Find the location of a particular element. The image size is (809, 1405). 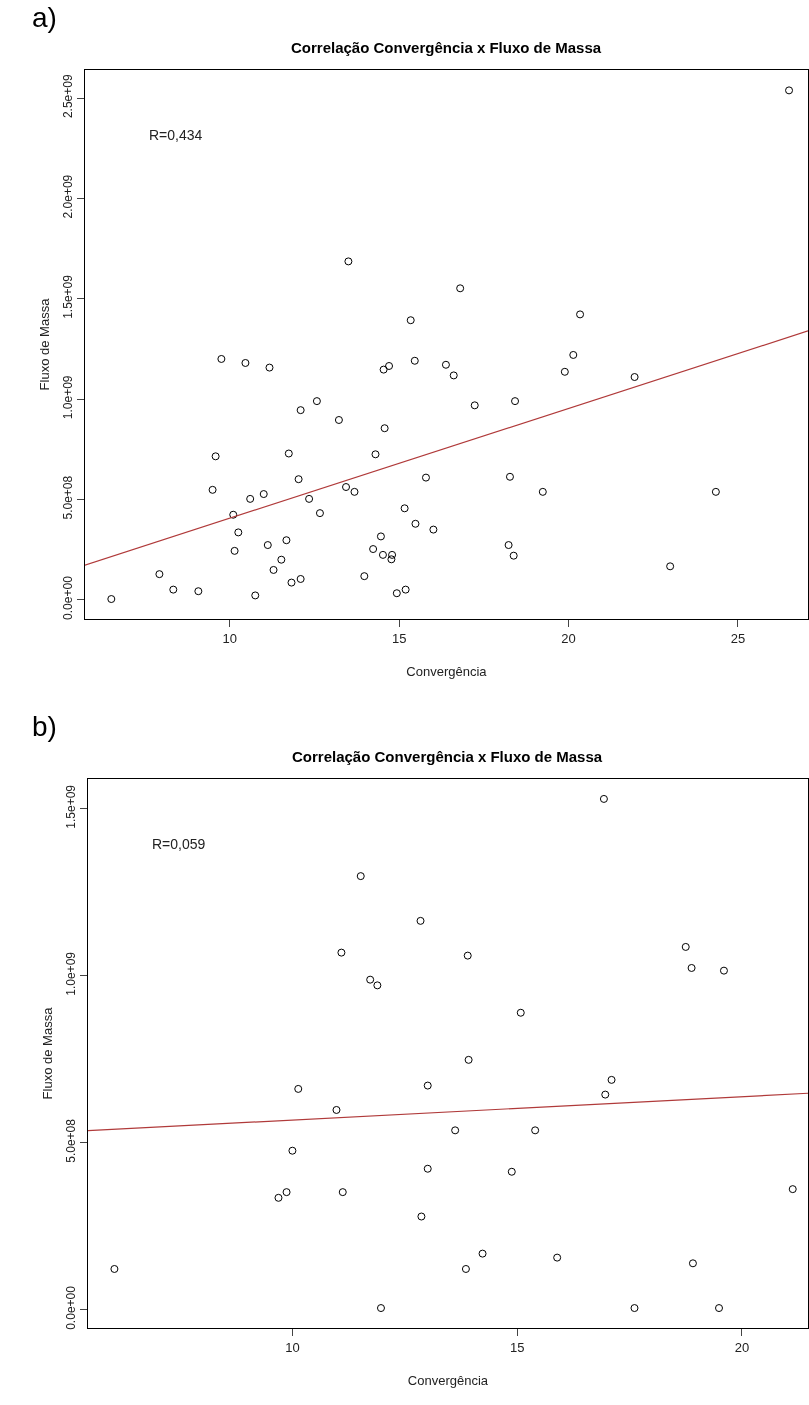

y-tick-label: 2.5e+09 is located at coordinates (68, 96).